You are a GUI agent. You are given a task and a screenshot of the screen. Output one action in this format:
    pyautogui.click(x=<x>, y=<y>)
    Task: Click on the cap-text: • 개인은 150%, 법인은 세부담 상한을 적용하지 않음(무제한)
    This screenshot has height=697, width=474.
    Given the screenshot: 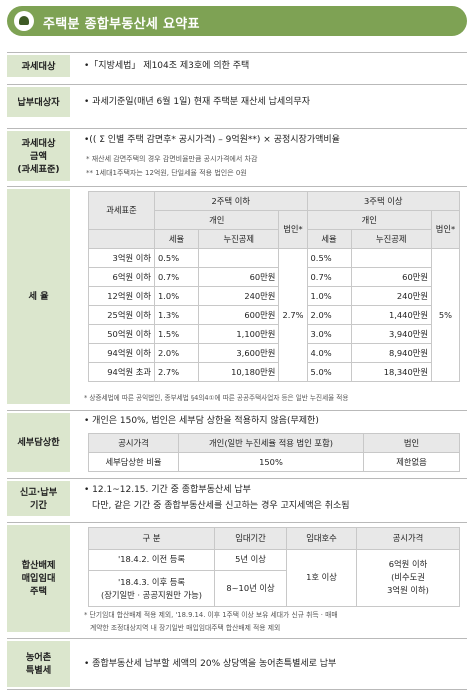 What is the action you would take?
    pyautogui.click(x=201, y=421)
    